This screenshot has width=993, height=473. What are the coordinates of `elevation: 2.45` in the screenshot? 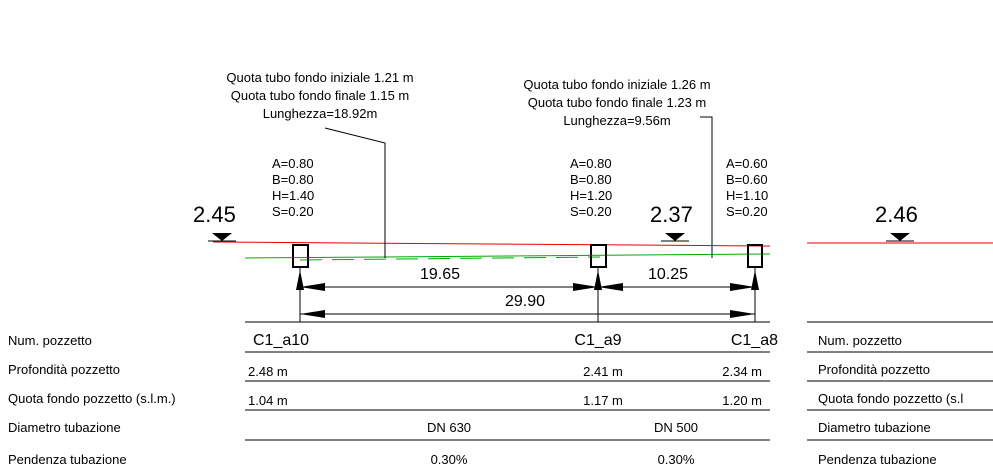 It's located at (214, 214).